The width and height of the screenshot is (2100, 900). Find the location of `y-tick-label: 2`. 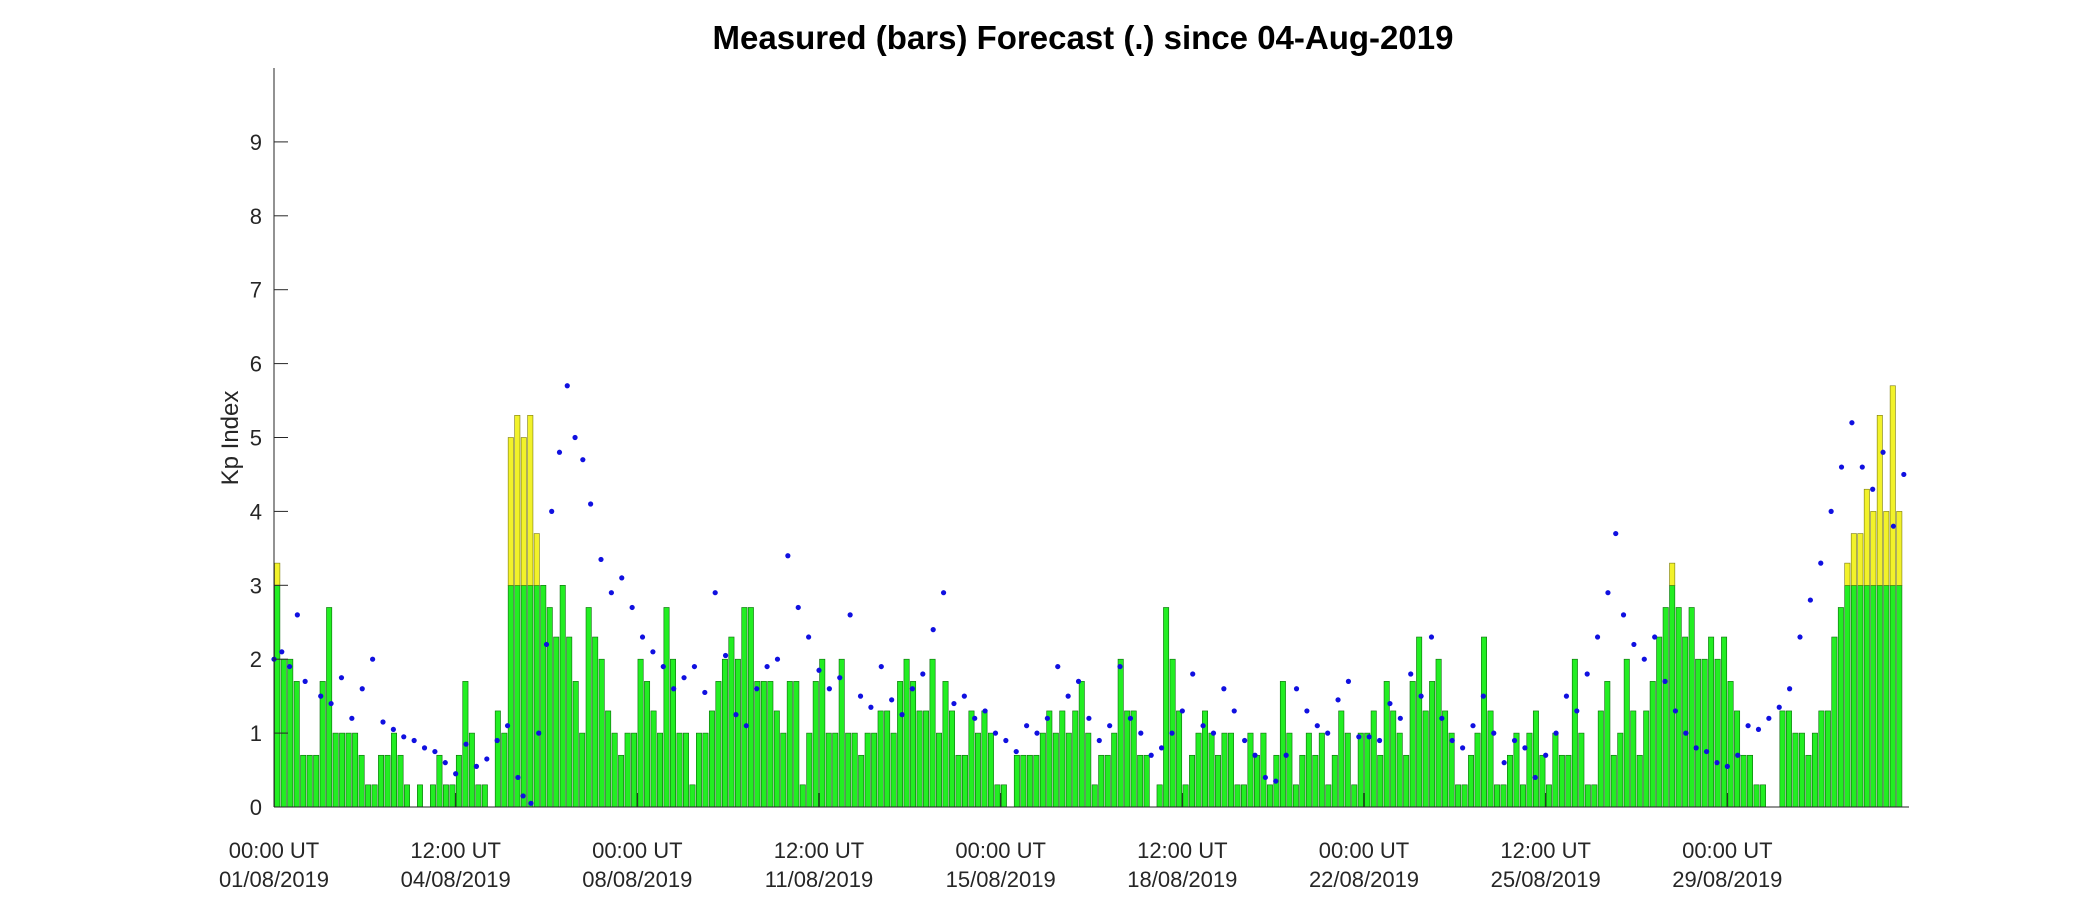

y-tick-label: 2 is located at coordinates (256, 659).